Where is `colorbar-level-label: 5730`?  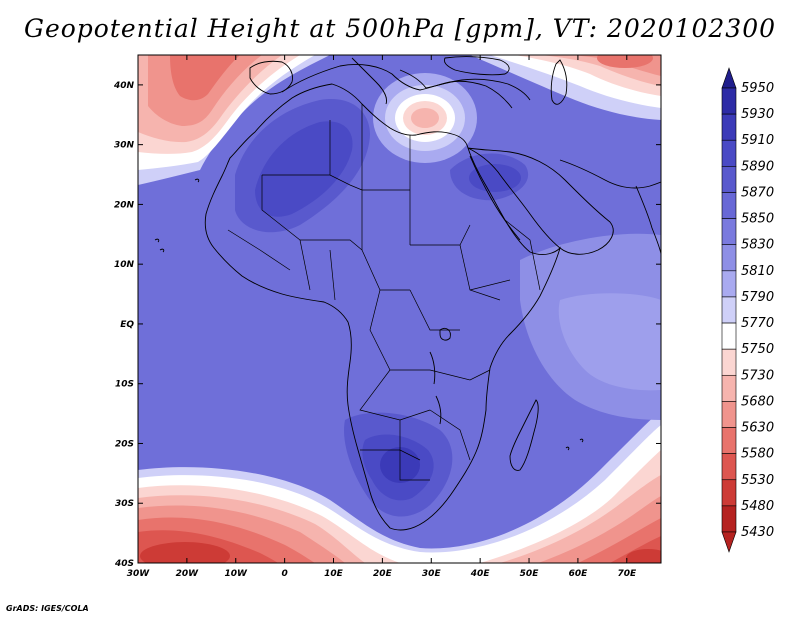 colorbar-level-label: 5730 is located at coordinates (757, 375).